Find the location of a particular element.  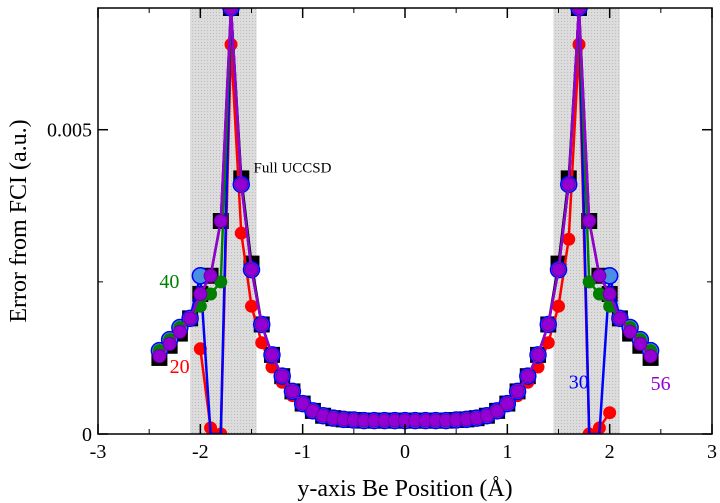

y-axis-label: Error from FCI (a.u.) is located at coordinates (19, 220).